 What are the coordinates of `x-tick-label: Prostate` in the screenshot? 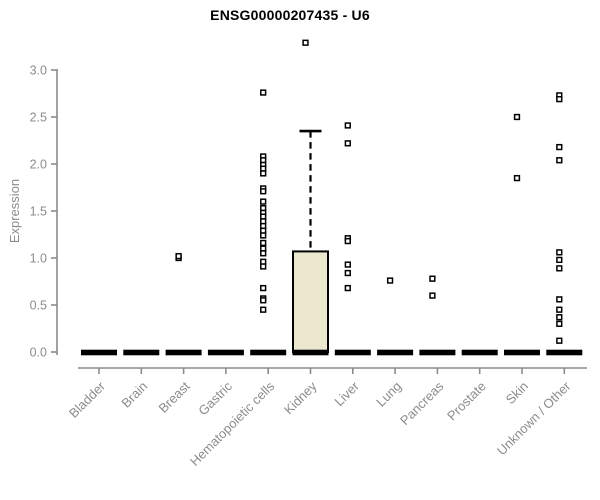 It's located at (466, 401).